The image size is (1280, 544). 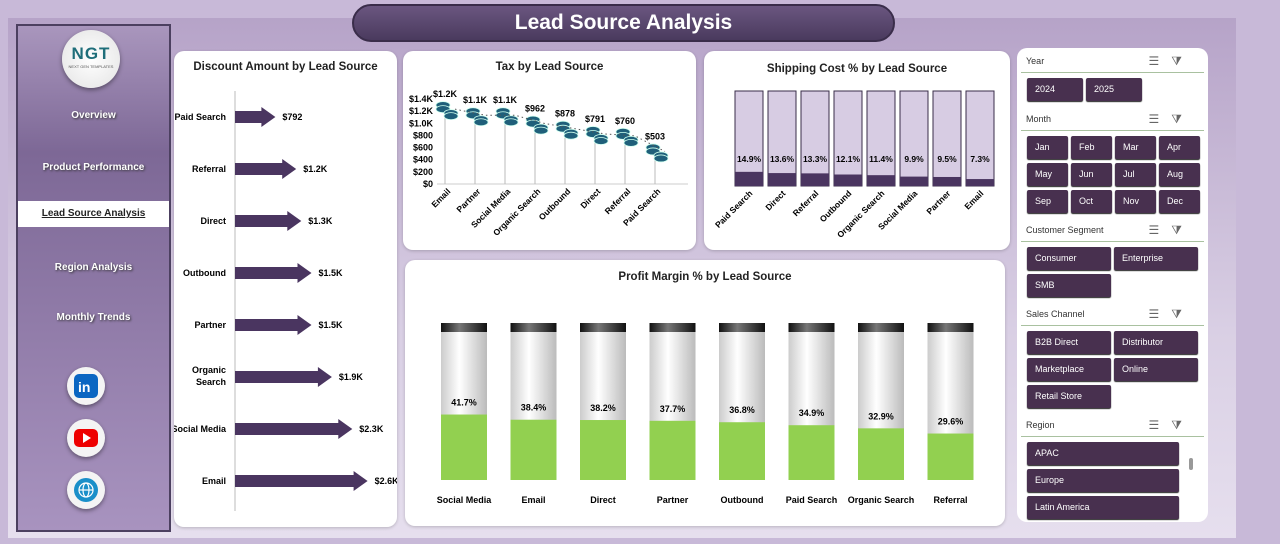 What do you see at coordinates (1179, 201) in the screenshot?
I see `slicer-item: Dec` at bounding box center [1179, 201].